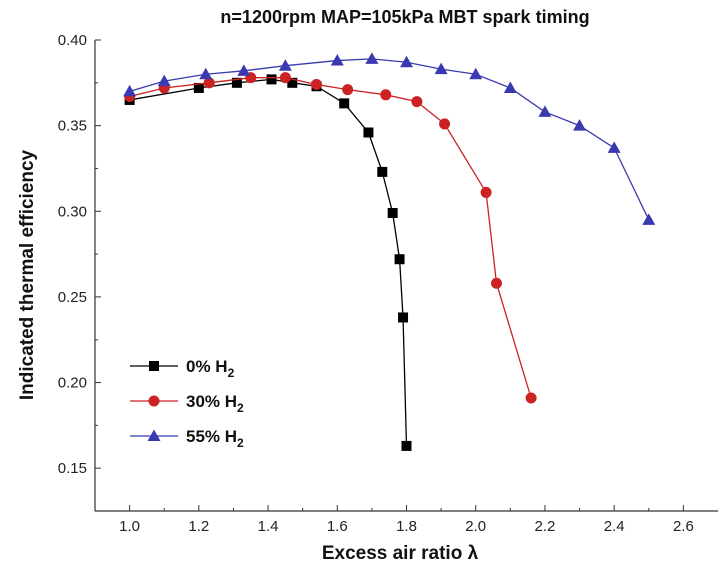  Describe the element at coordinates (207, 366) in the screenshot. I see `legend-label-text: 0% H` at that location.